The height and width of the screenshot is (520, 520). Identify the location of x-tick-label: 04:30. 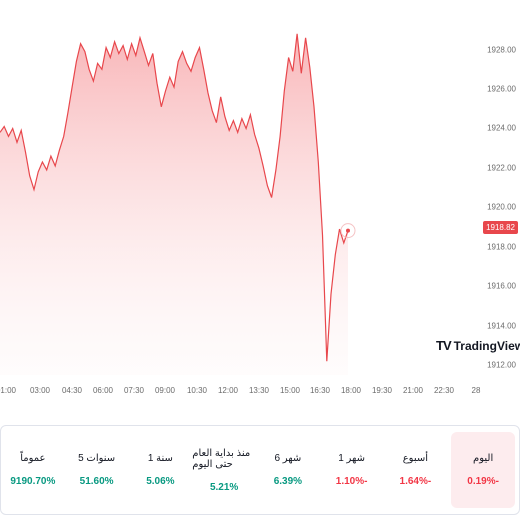
(72, 390).